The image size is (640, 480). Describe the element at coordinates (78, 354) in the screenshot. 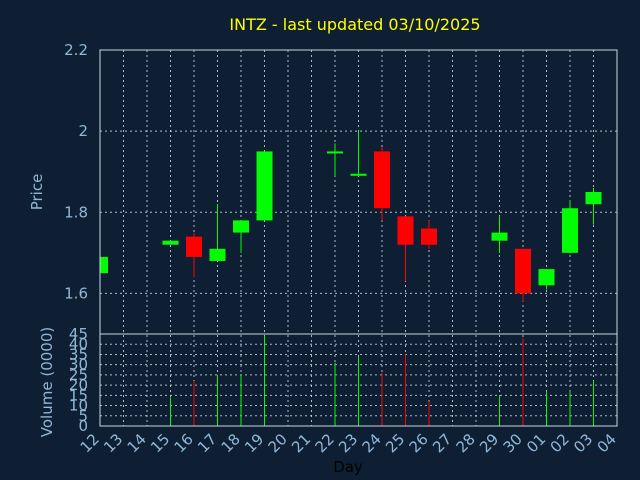

I see `volume-tick-label: 35` at that location.